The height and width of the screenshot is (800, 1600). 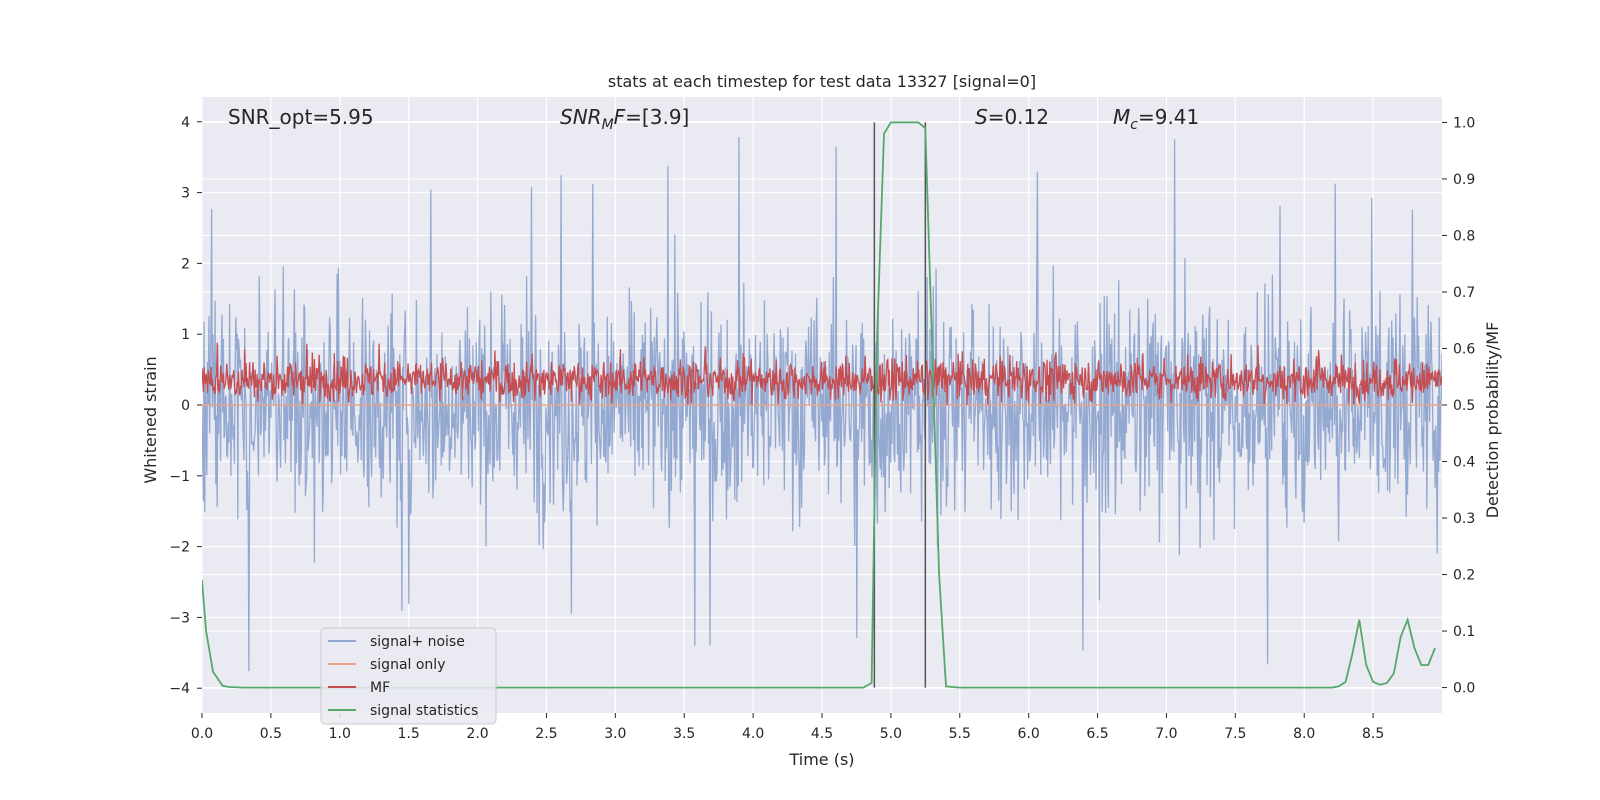 I want to click on y-axis-right-label: Detection probability/MF, so click(x=1492, y=420).